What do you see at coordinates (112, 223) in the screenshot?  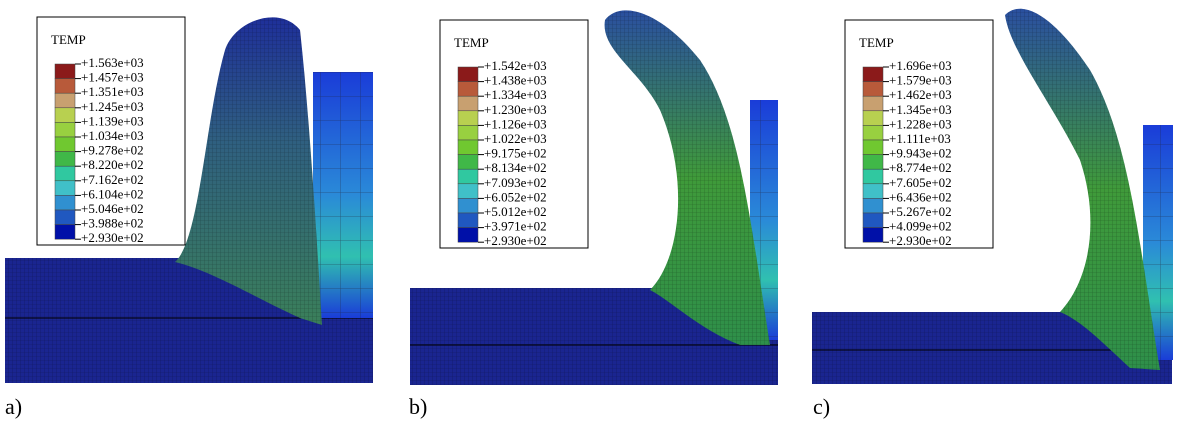 I see `legend-value: +3.988e+02` at bounding box center [112, 223].